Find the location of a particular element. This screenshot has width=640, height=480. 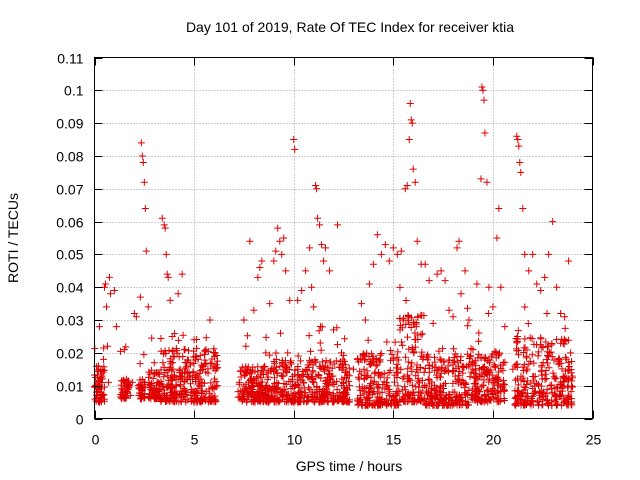

y-tick-label: 0.08 is located at coordinates (69, 157).